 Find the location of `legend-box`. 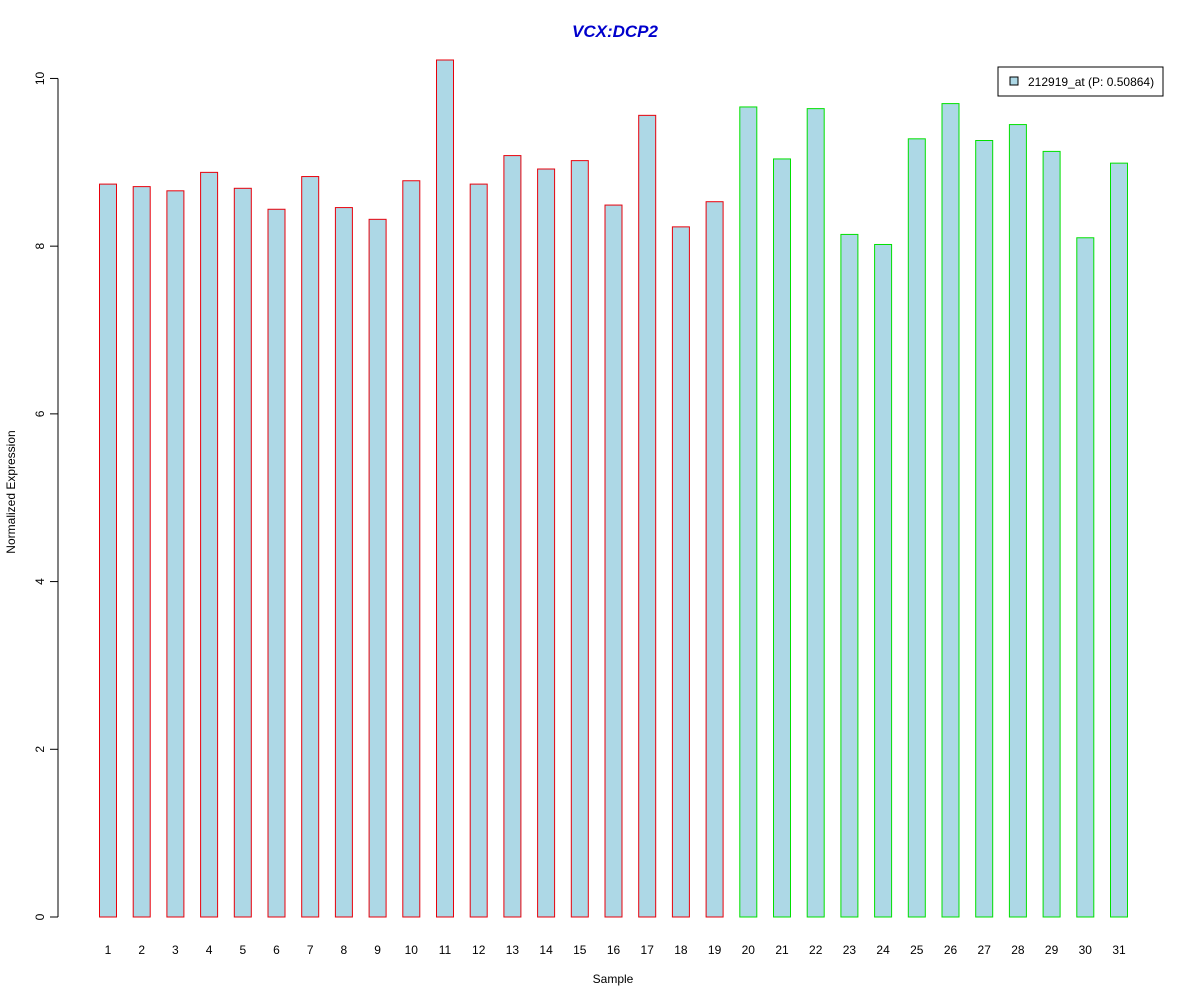

legend-box is located at coordinates (1080, 81).